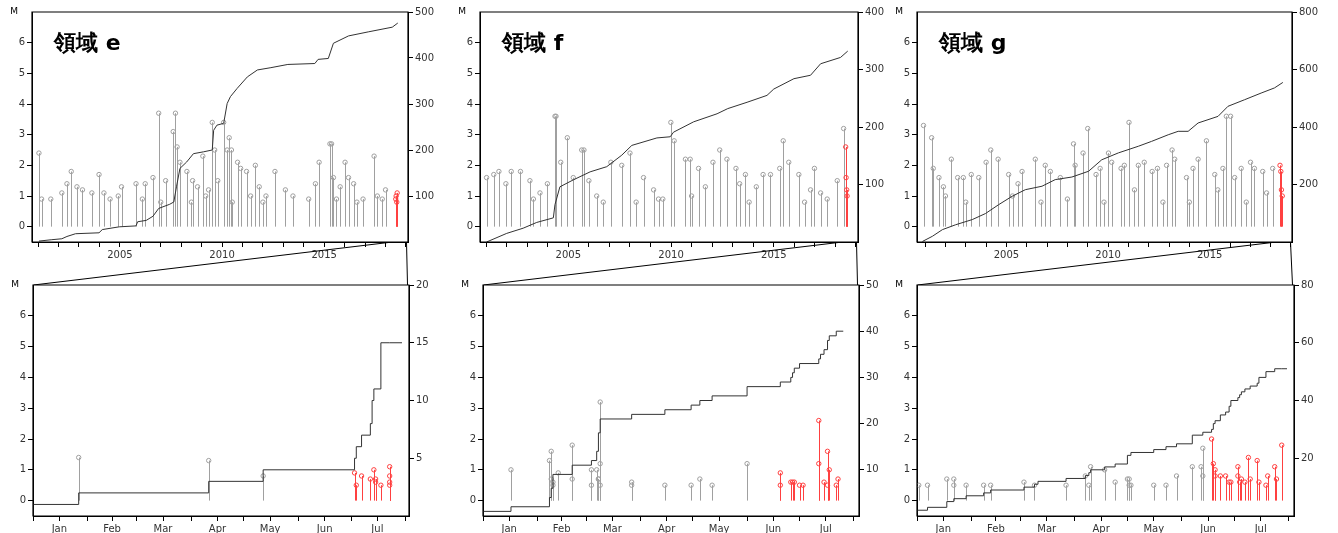 Image resolution: width=1338 pixels, height=533 pixels. I want to click on y2-tick-label: 5, so click(419, 457).